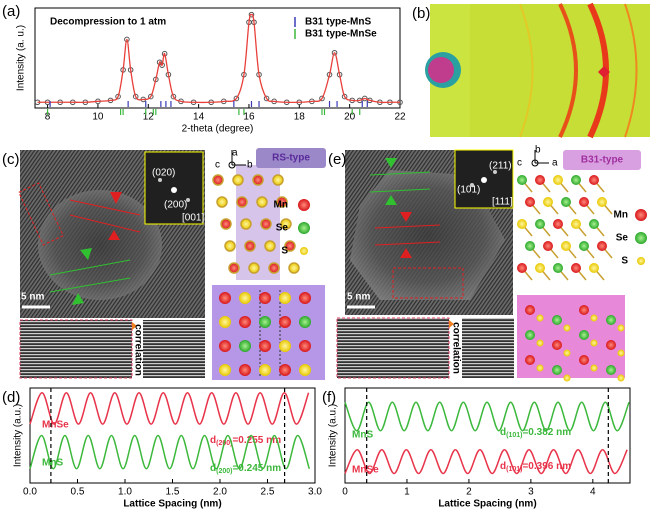 This screenshot has width=653, height=509. I want to click on spot-label: (211), so click(500, 166).